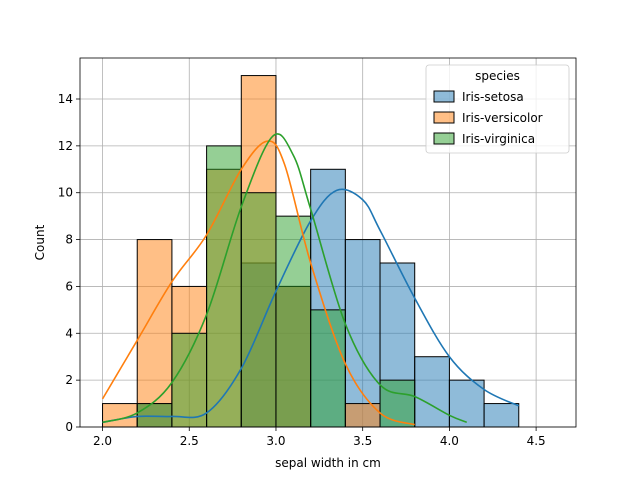 This screenshot has height=480, width=640. What do you see at coordinates (449, 441) in the screenshot?
I see `x-tick-label-4: 4.0` at bounding box center [449, 441].